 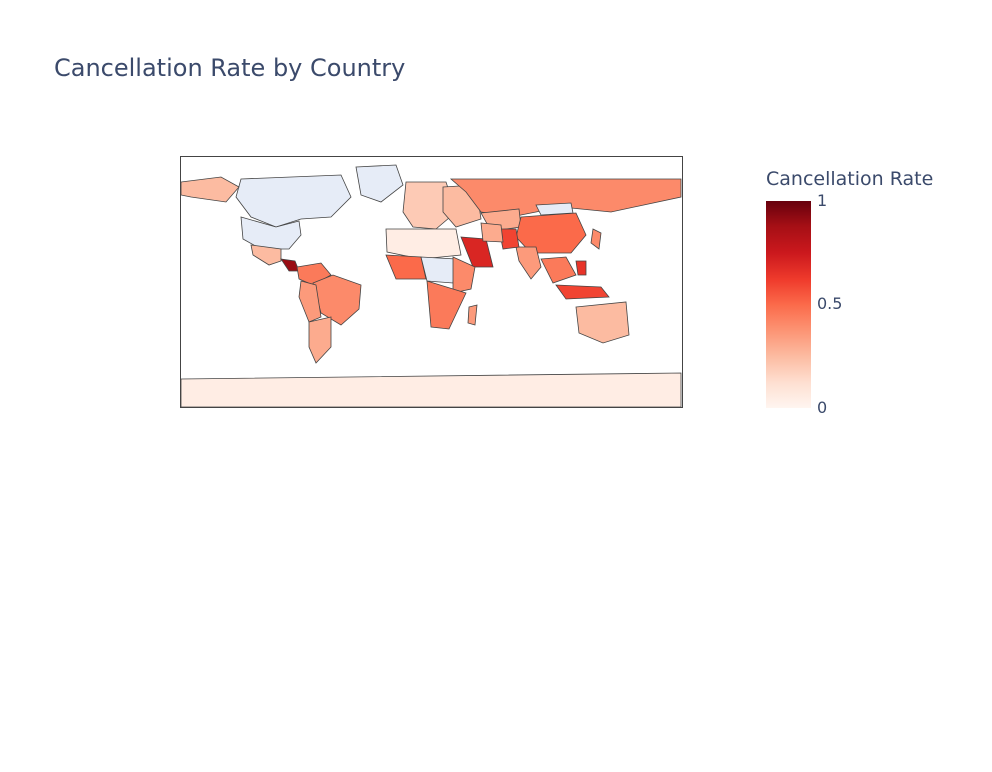 I want to click on colorbar-tick-min: 0, so click(x=822, y=407).